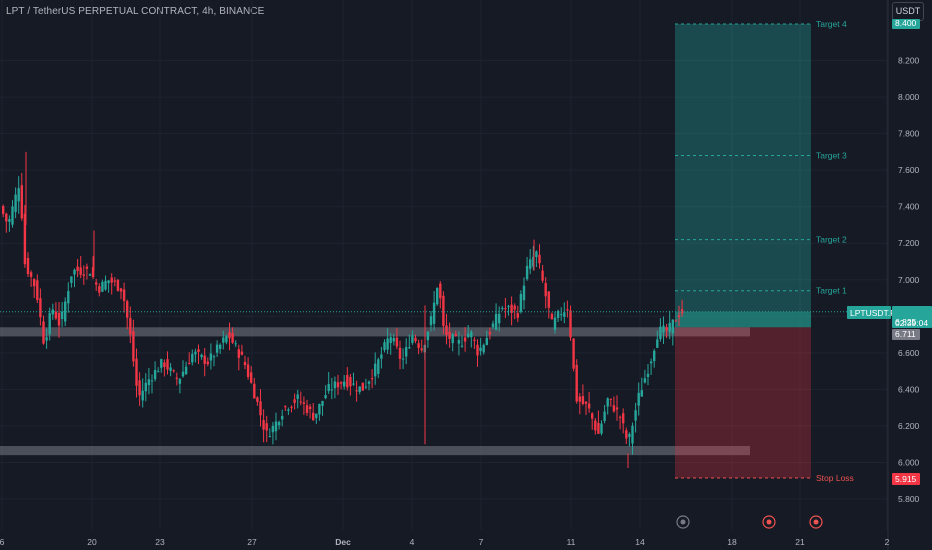 The width and height of the screenshot is (932, 550). What do you see at coordinates (375, 451) in the screenshot?
I see `support-zone-band` at bounding box center [375, 451].